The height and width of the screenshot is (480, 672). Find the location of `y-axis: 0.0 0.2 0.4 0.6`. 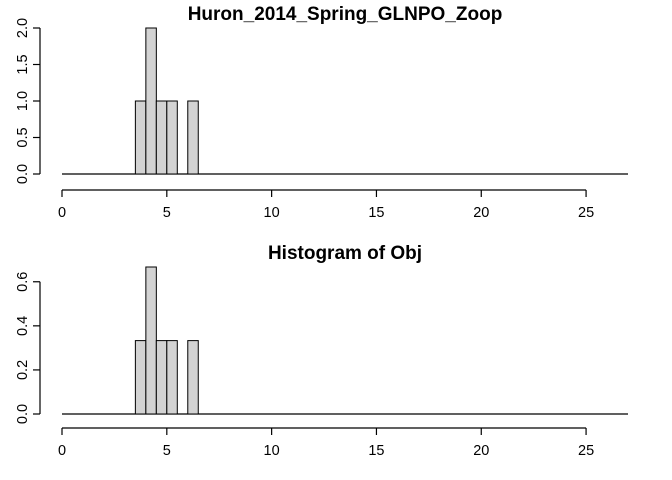

y-axis: 0.0 0.2 0.4 0.6 is located at coordinates (28, 348).